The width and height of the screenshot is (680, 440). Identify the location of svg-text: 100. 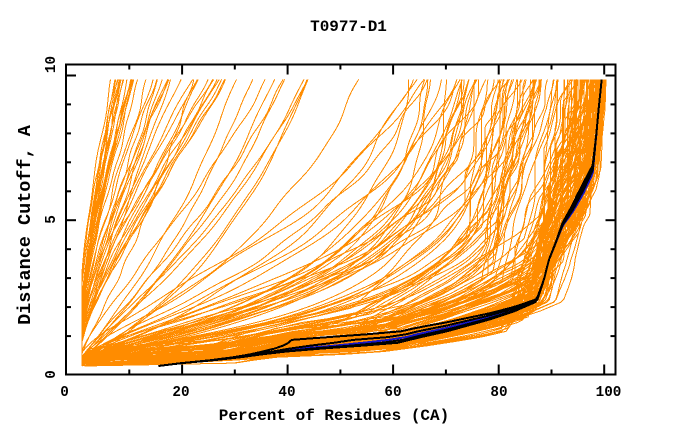
(609, 393).